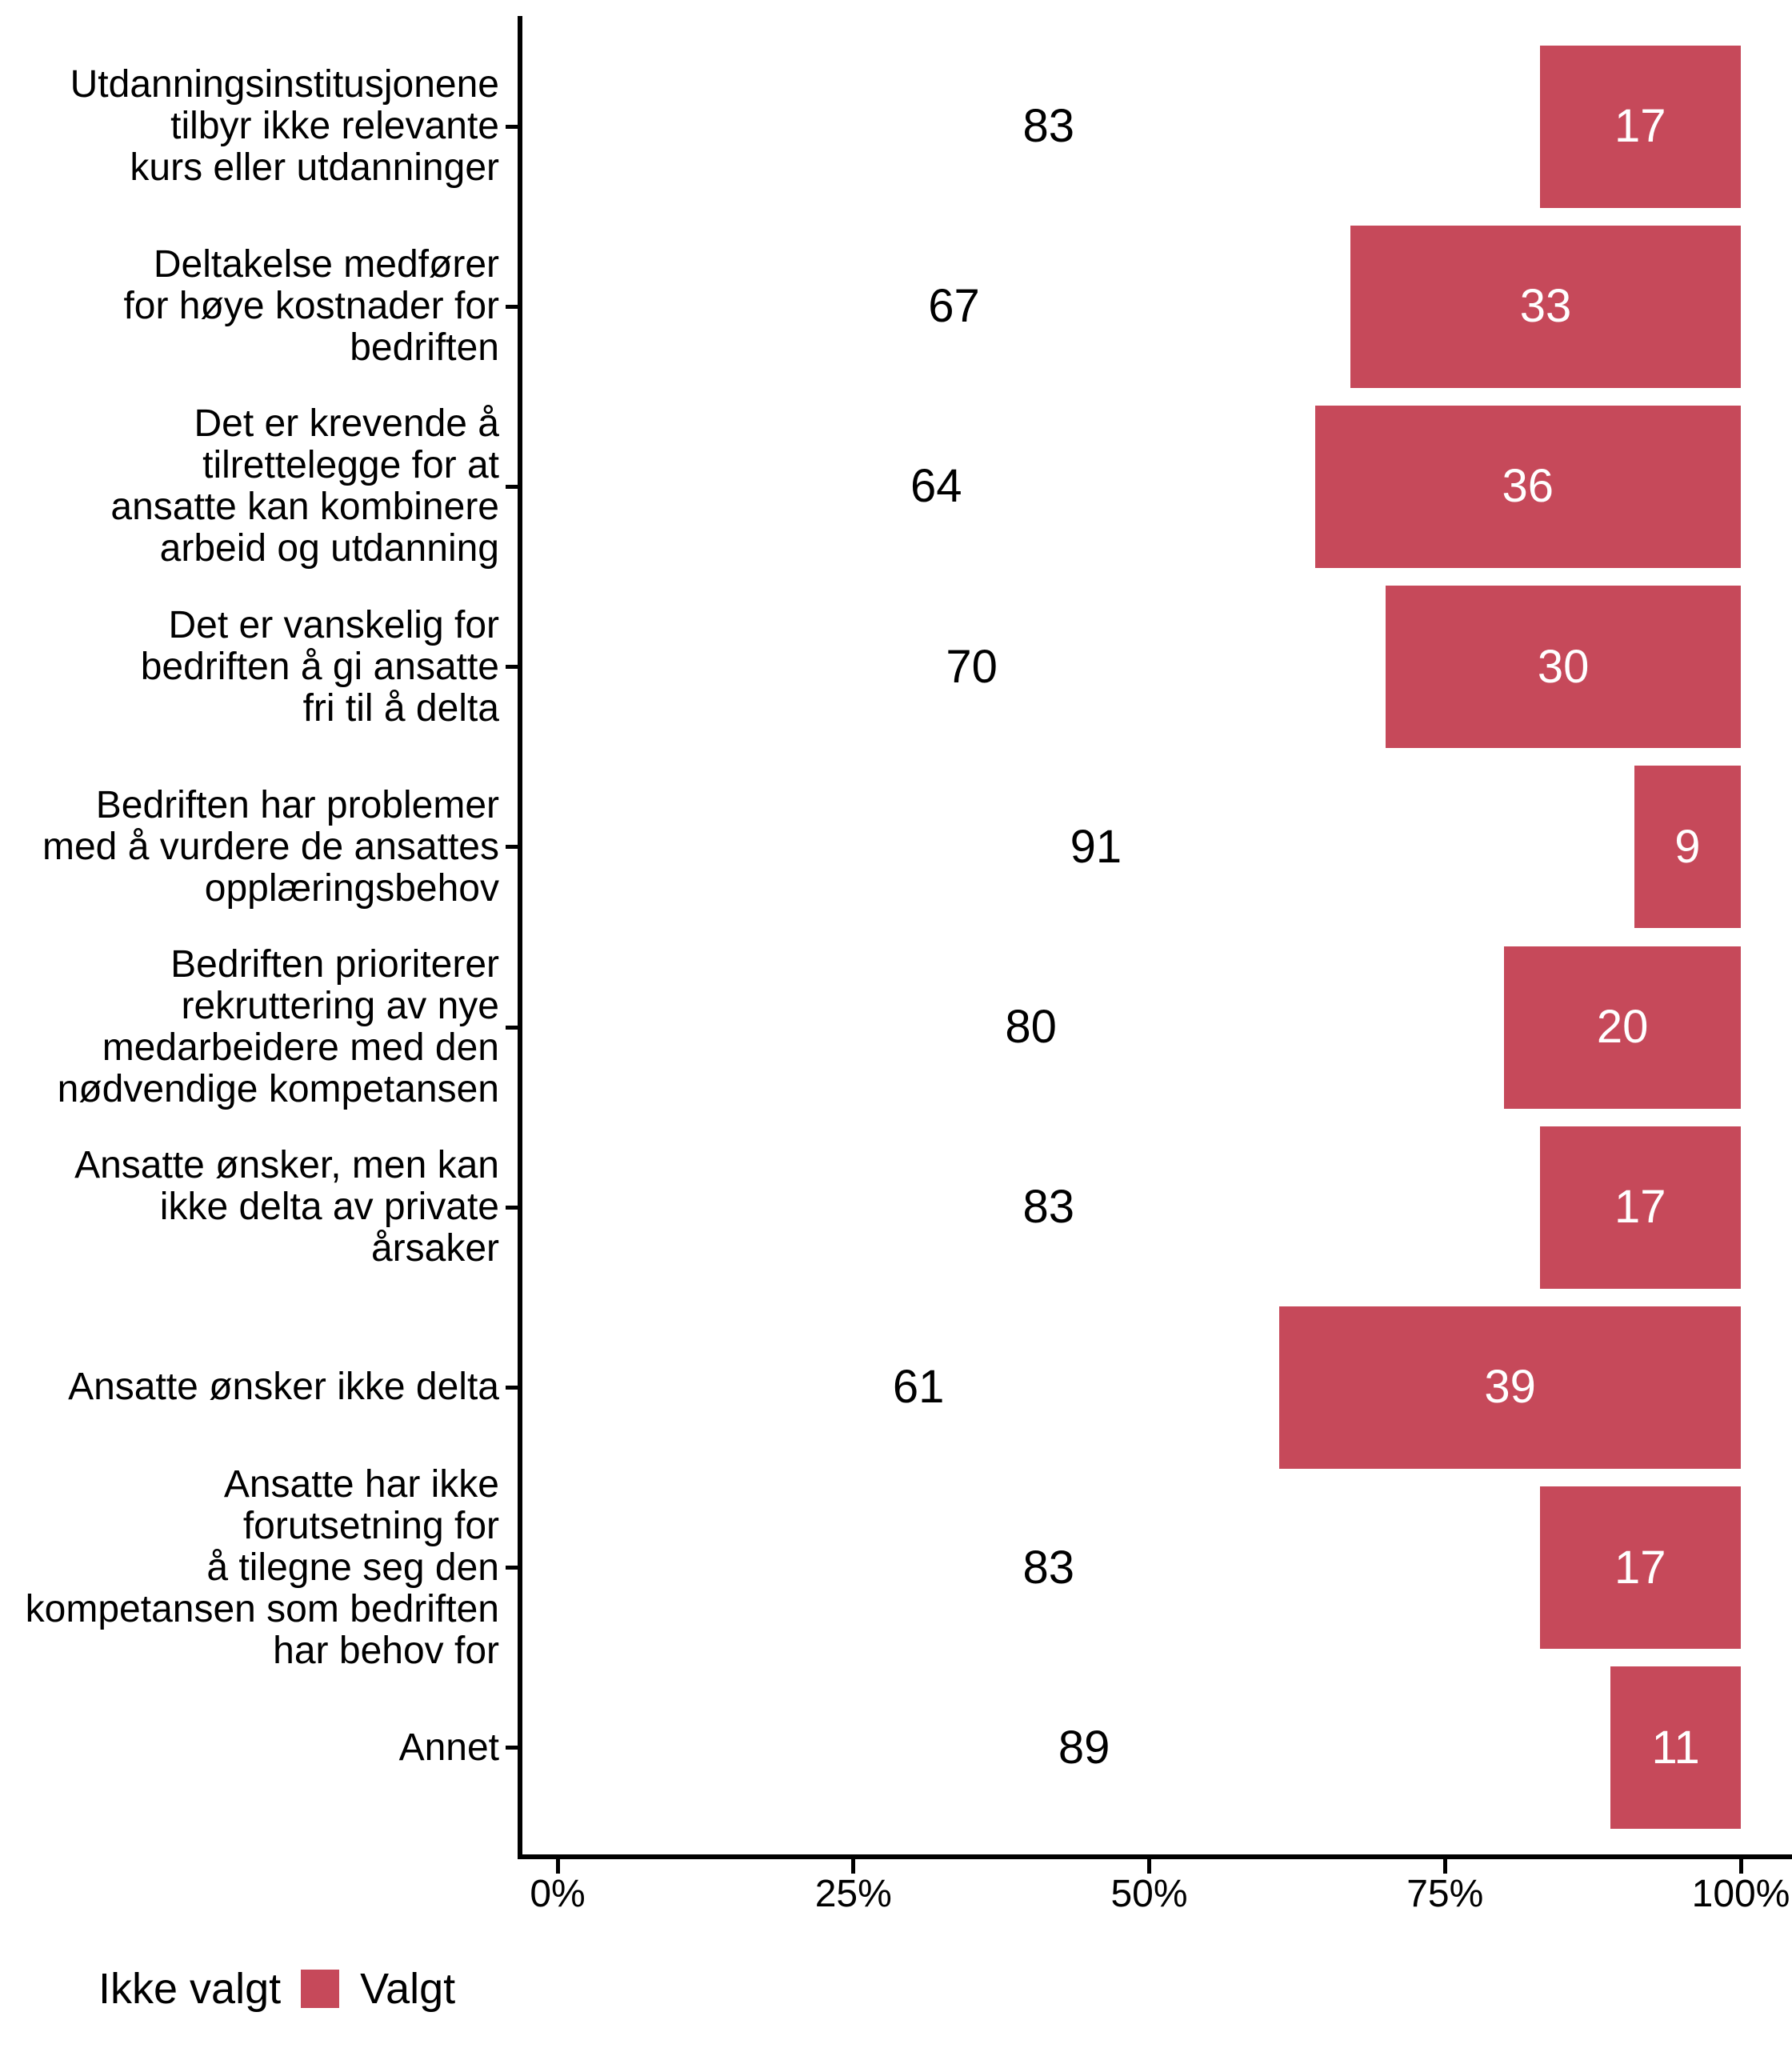 This screenshot has width=1792, height=2048. Describe the element at coordinates (448, 1747) in the screenshot. I see `category-label: Annet` at that location.